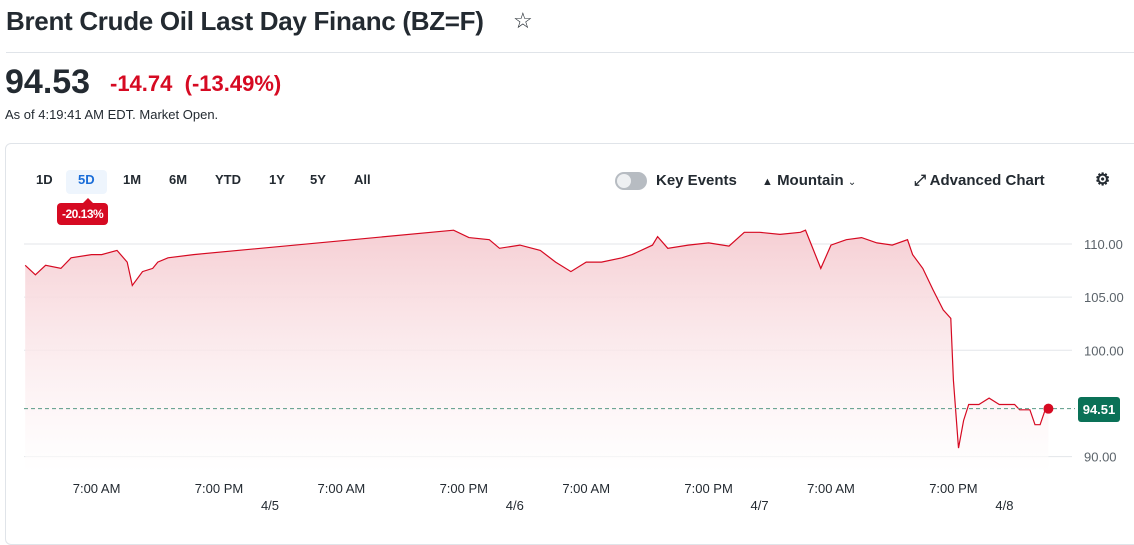 This screenshot has width=1134, height=545. What do you see at coordinates (112, 114) in the screenshot?
I see `as-of-time: As of 4:19:41 AM EDT. Market Open.` at bounding box center [112, 114].